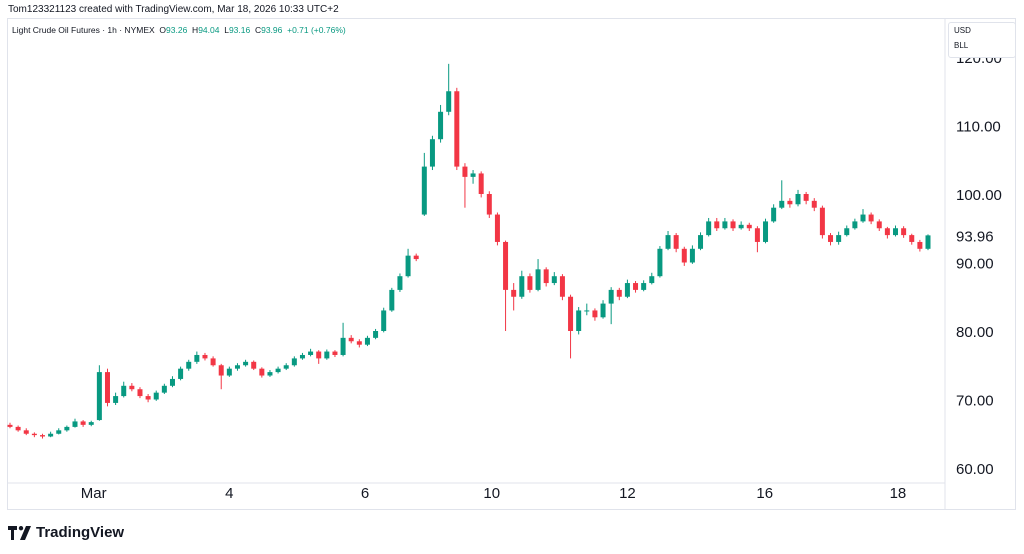 This screenshot has width=1024, height=554. Describe the element at coordinates (316, 30) in the screenshot. I see `change-value: +0.71 (+0.76%)` at that location.